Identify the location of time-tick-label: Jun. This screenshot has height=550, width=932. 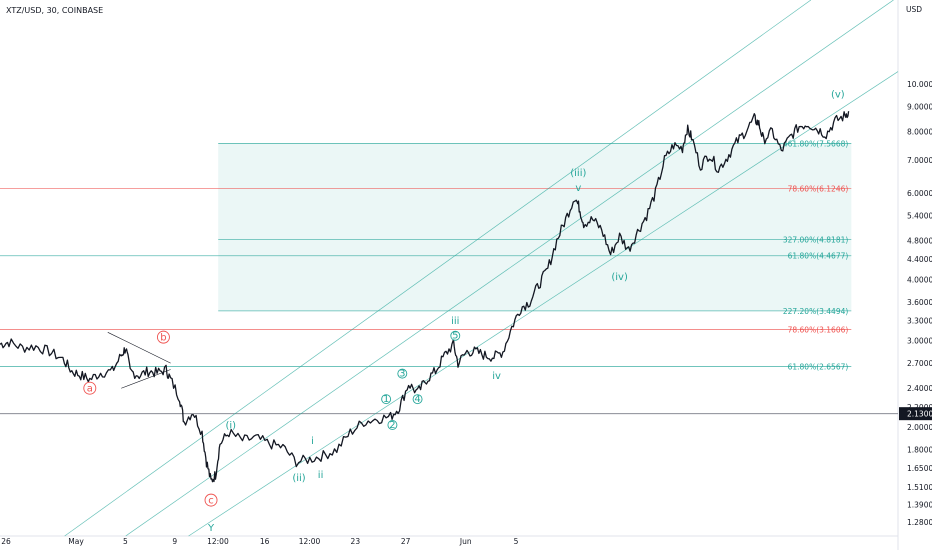
(465, 541).